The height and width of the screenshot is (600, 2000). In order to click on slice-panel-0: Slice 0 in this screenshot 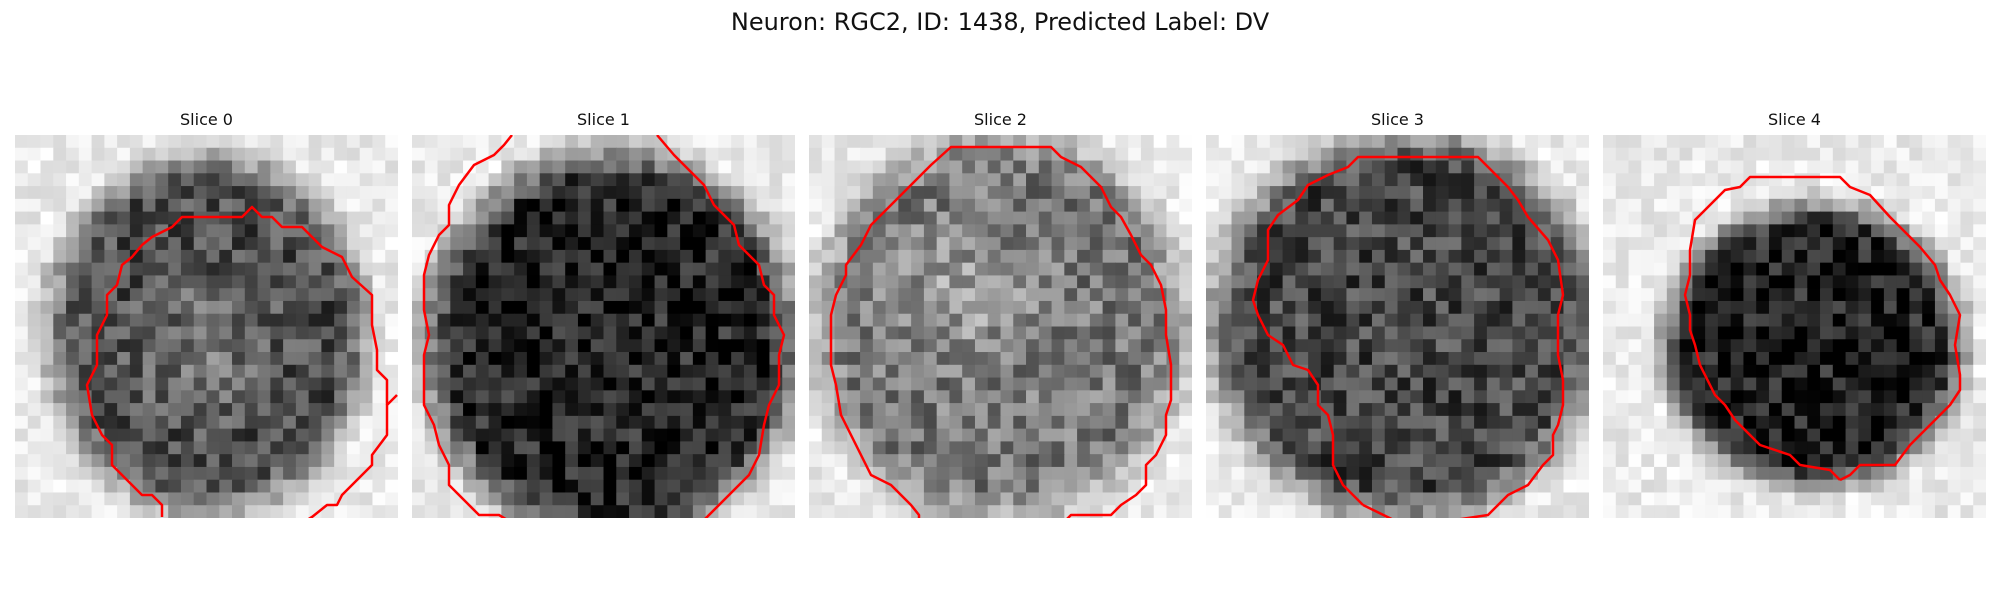, I will do `click(206, 315)`.